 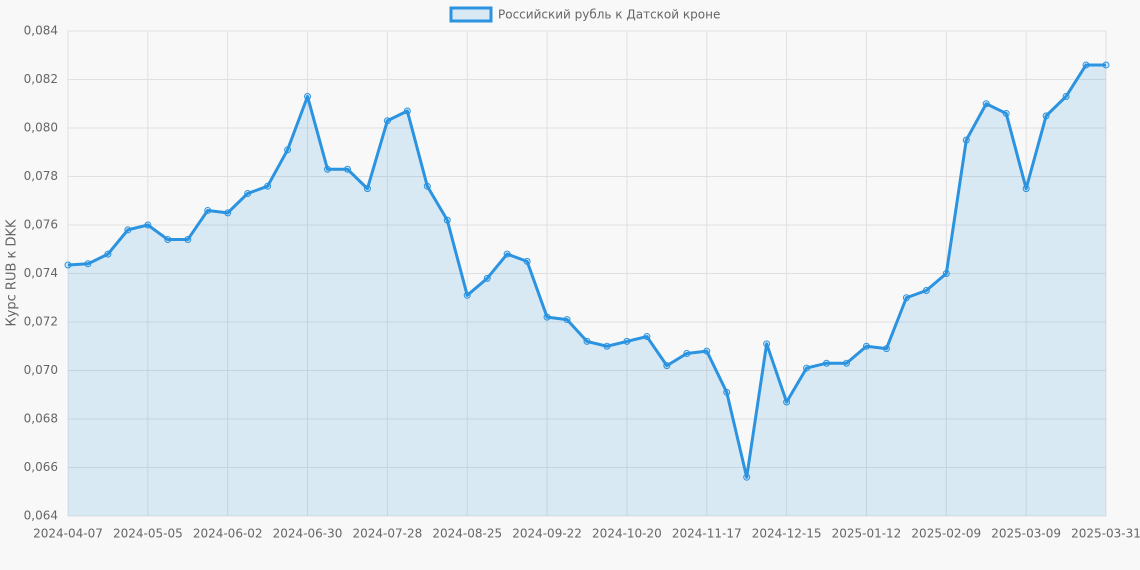 I want to click on x-tick-label: 2024-09-22, so click(x=547, y=534).